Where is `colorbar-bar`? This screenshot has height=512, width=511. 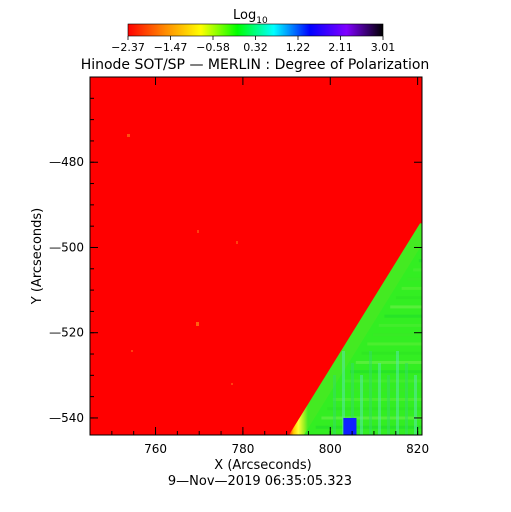
colorbar-bar is located at coordinates (255, 30).